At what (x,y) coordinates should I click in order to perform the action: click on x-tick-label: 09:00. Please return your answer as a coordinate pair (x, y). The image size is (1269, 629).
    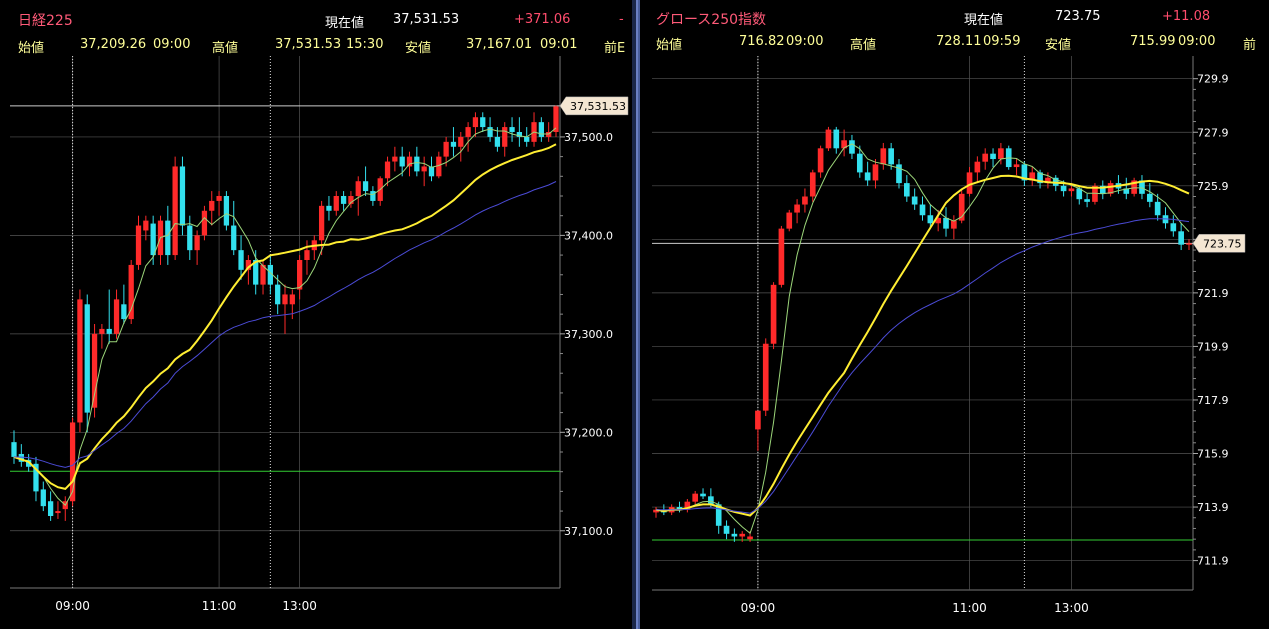
    Looking at the image, I should click on (72, 606).